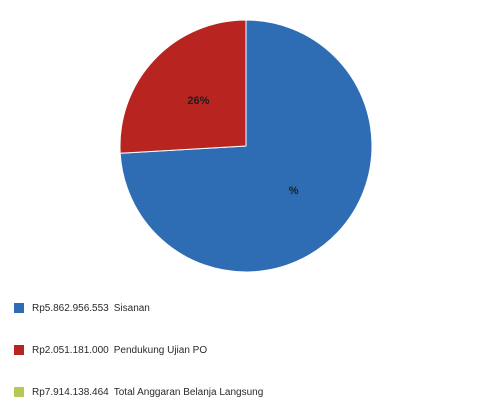  Describe the element at coordinates (19, 392) in the screenshot. I see `legend-swatch-total-anggaran` at that location.